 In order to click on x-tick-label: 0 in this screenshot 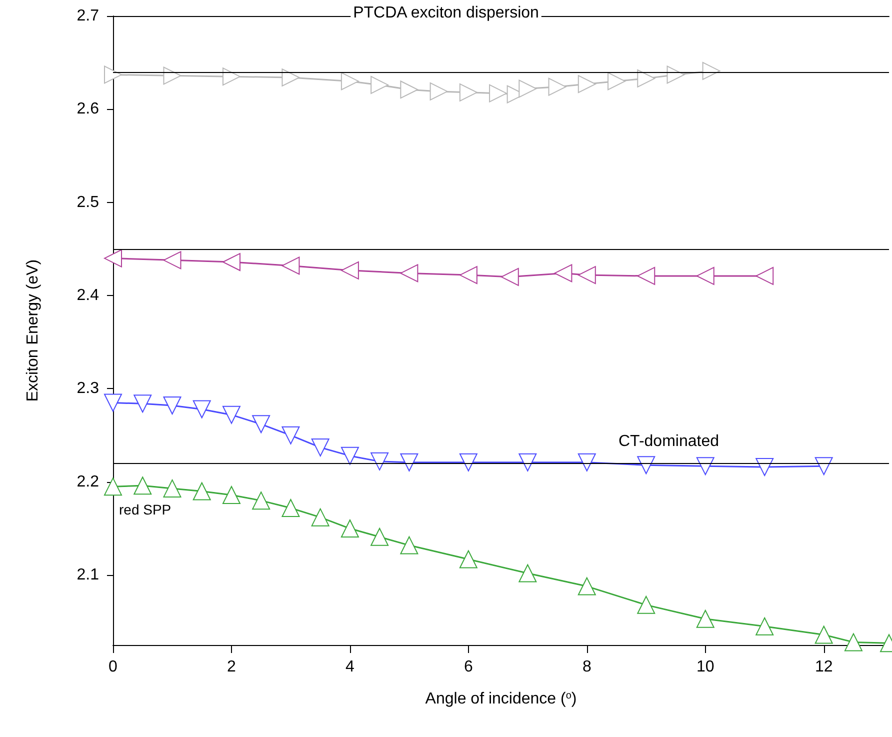, I will do `click(113, 667)`.